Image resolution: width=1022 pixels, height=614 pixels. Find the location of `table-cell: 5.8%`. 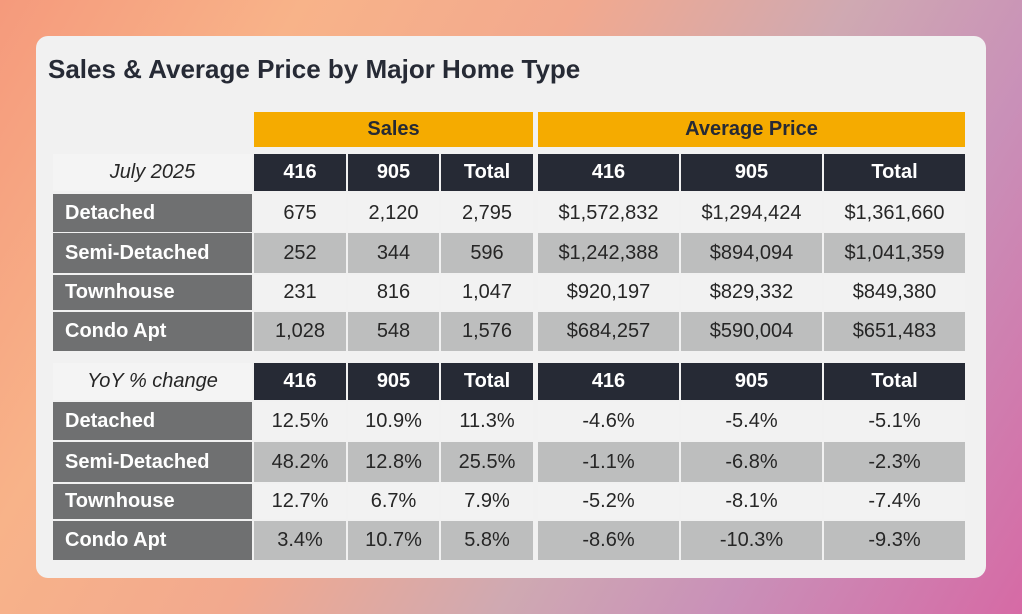

table-cell: 5.8% is located at coordinates (487, 540).